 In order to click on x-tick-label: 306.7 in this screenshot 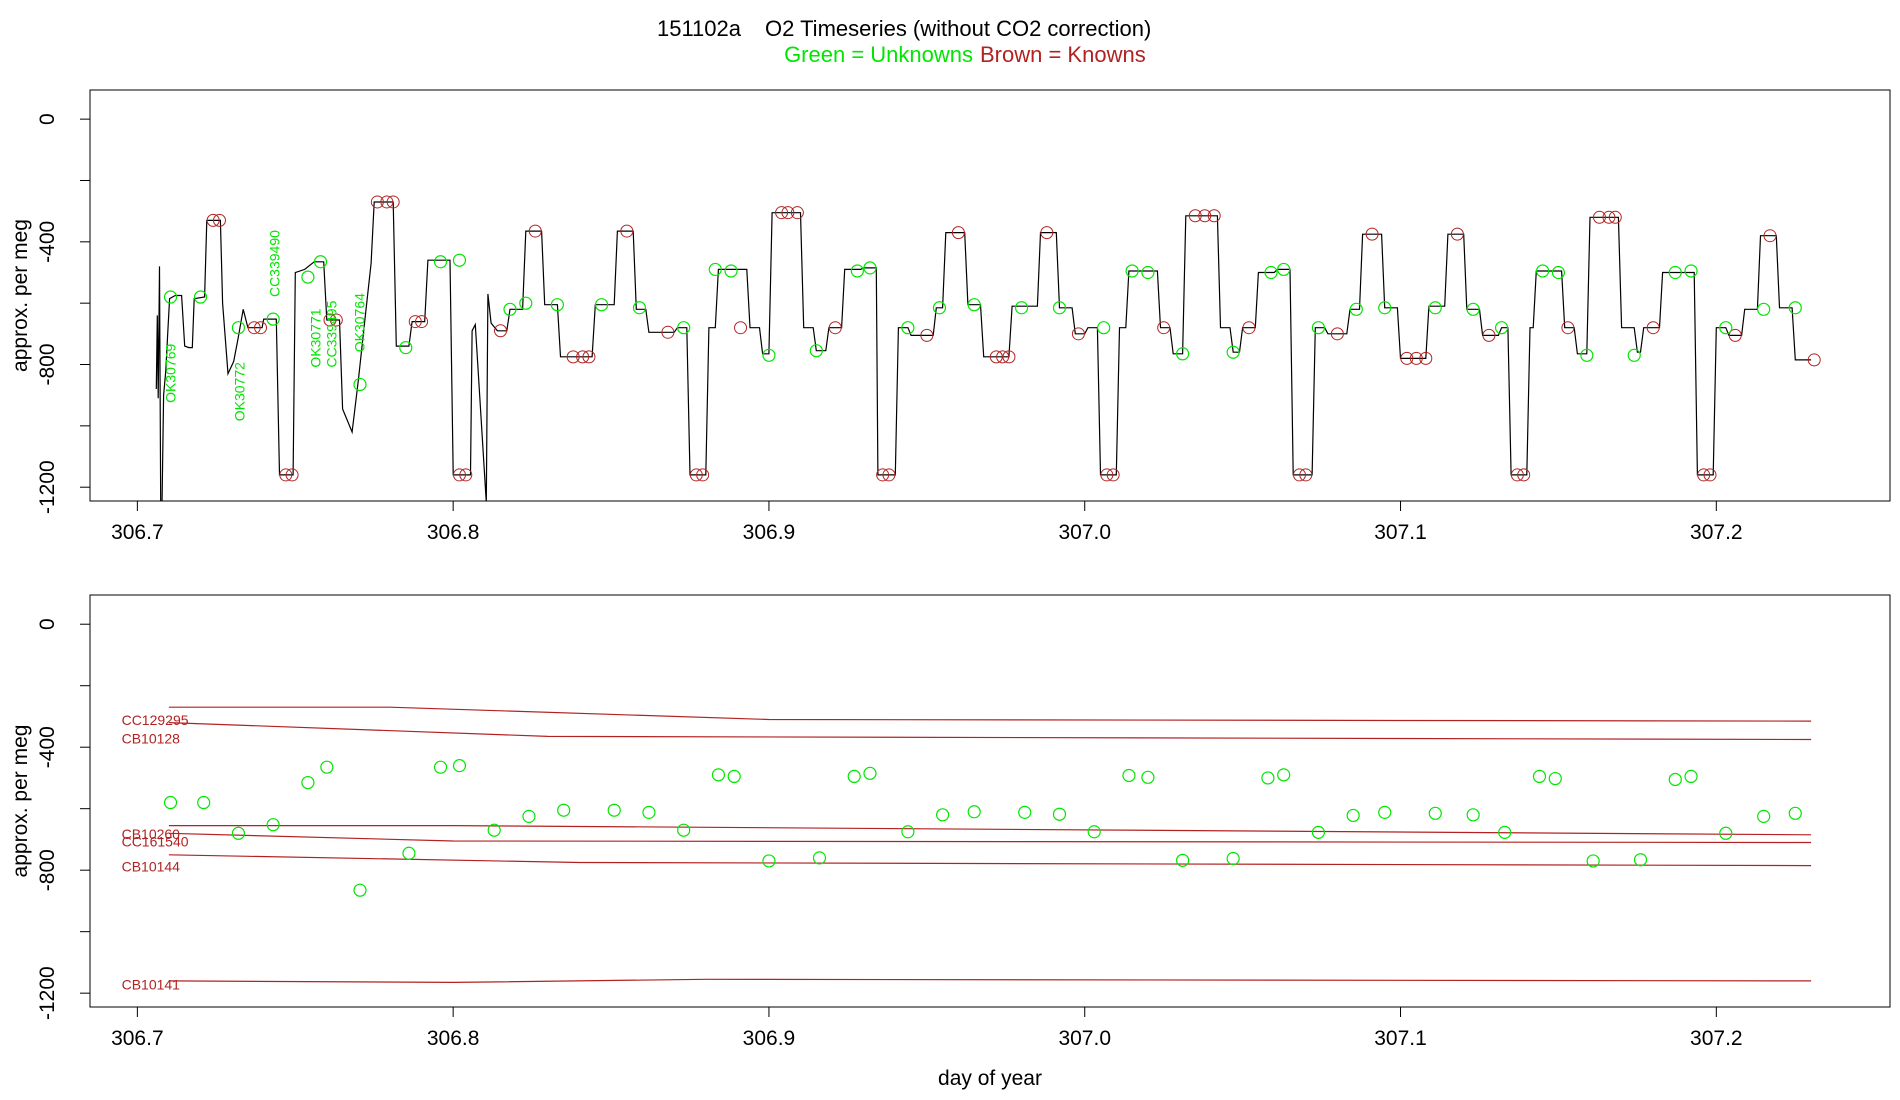, I will do `click(137, 1038)`.